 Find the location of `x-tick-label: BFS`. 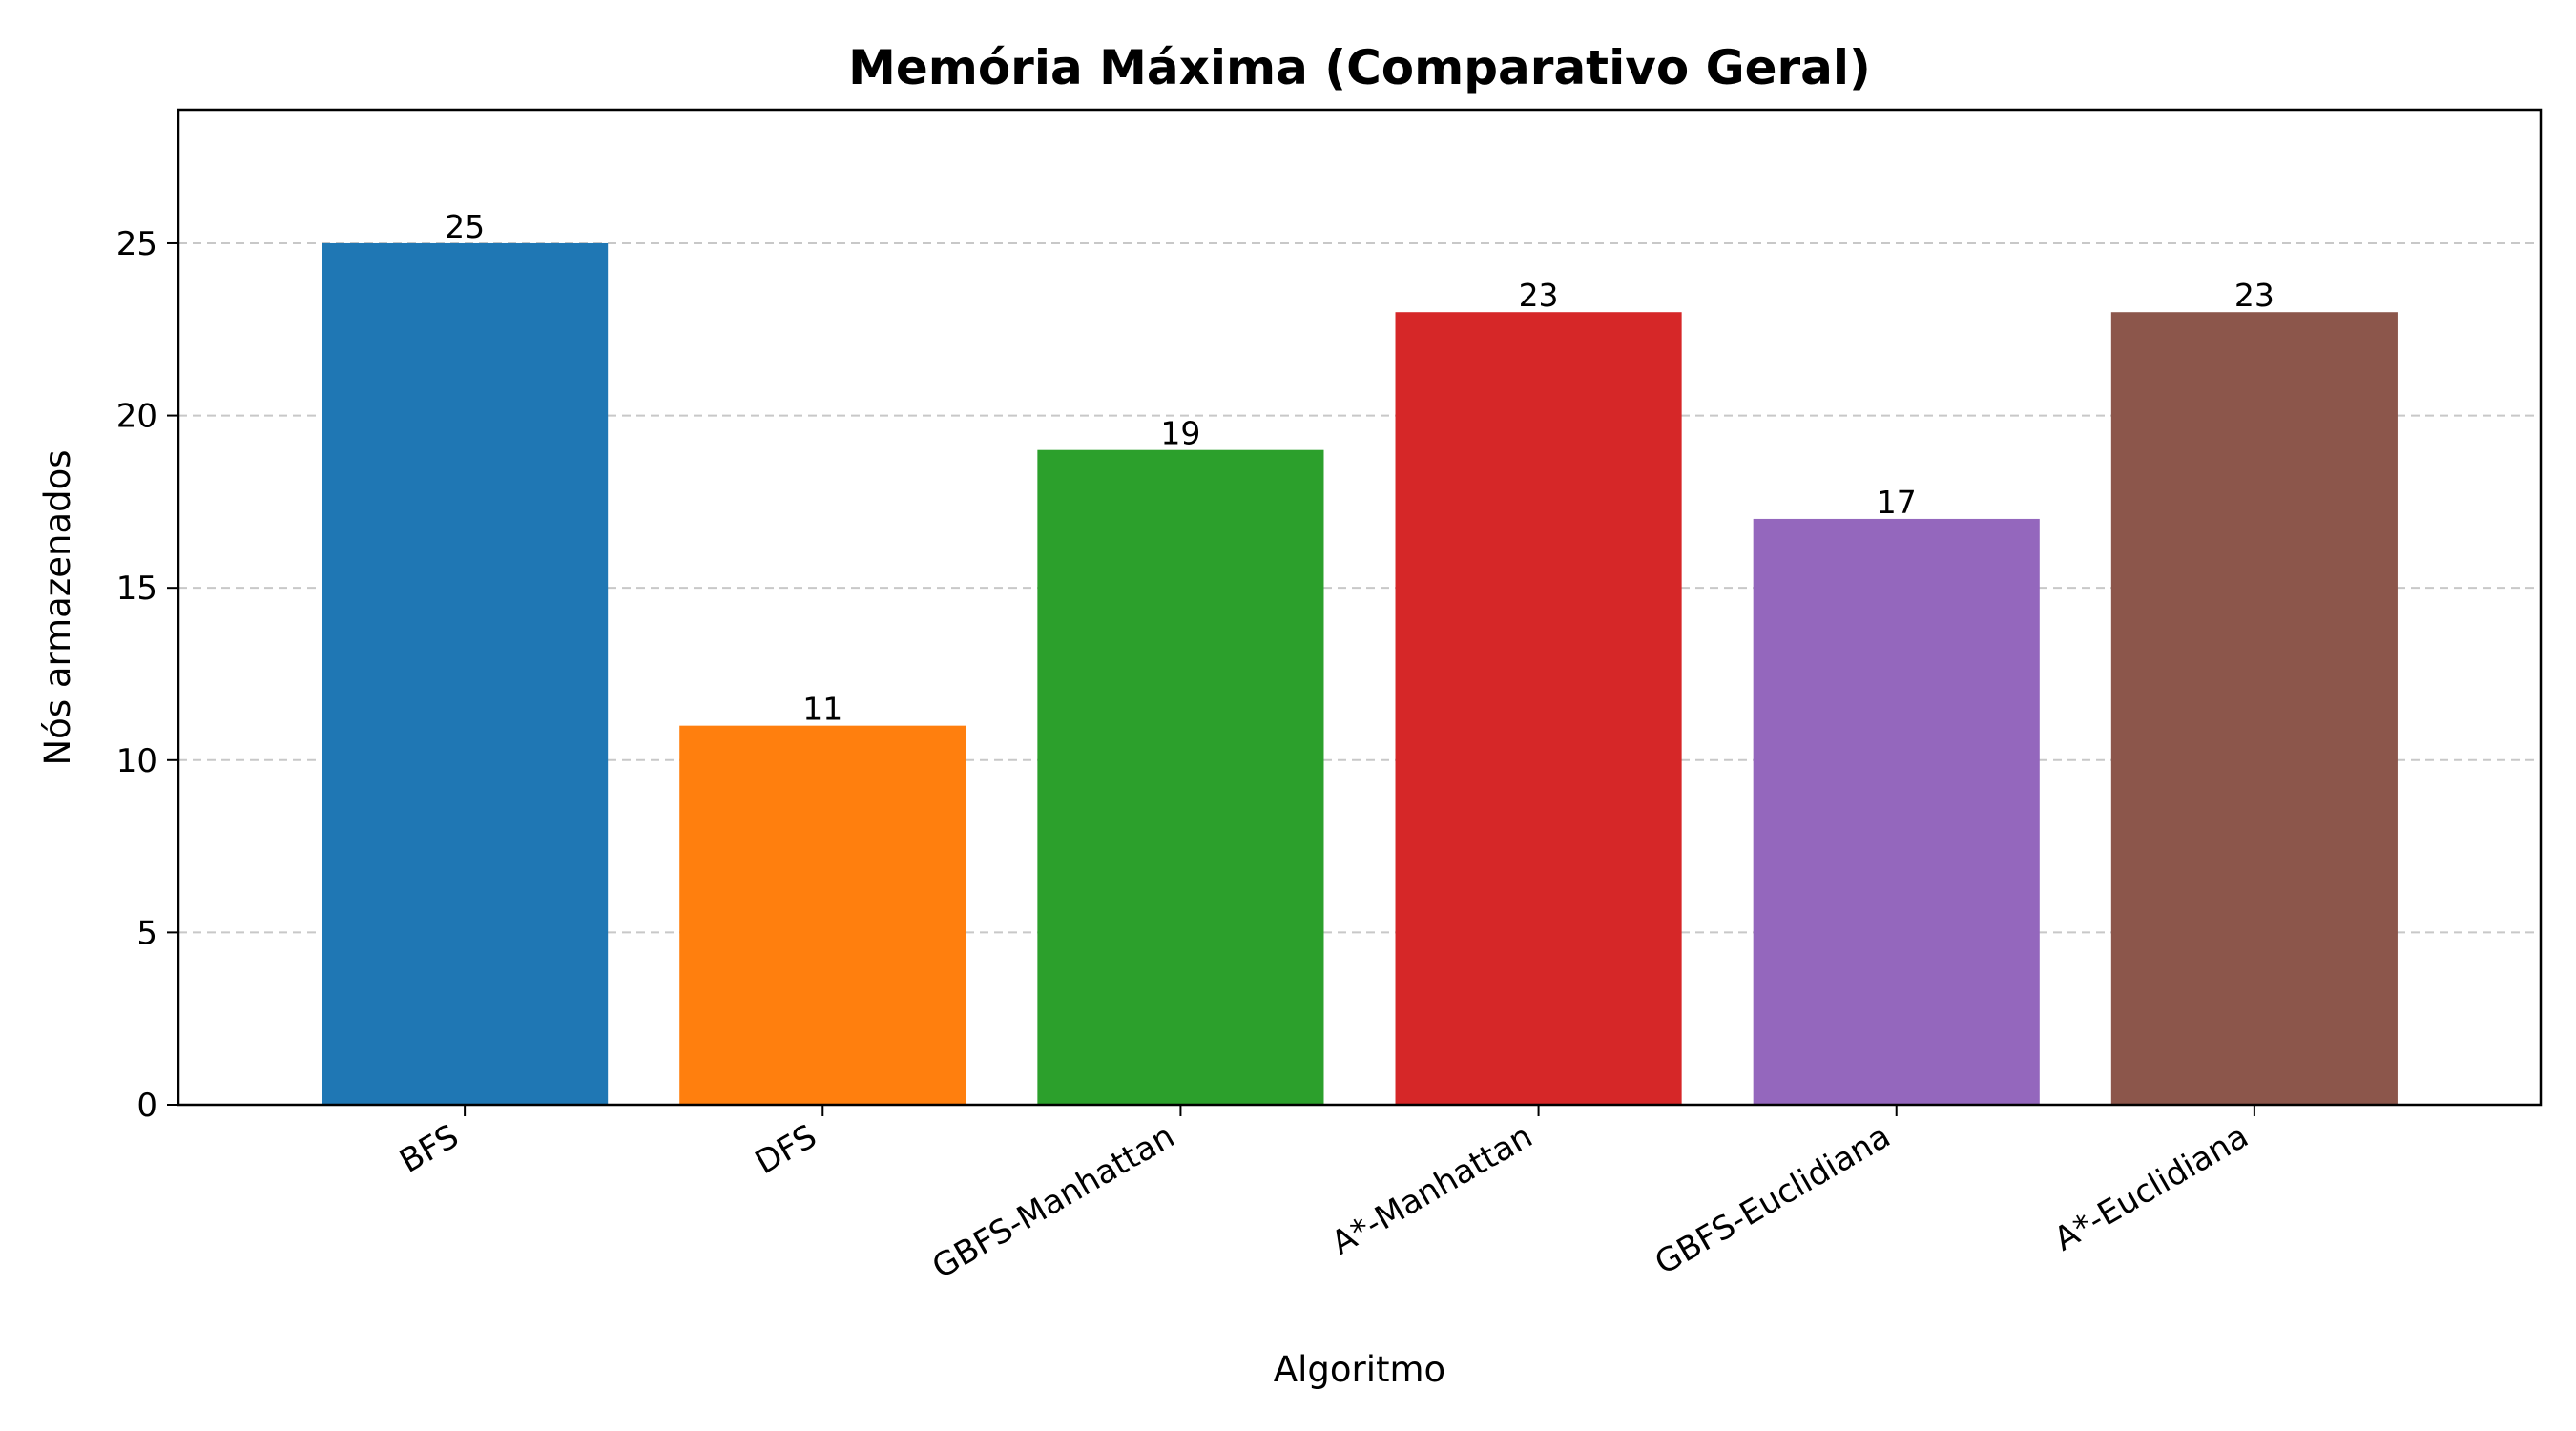

x-tick-label: BFS is located at coordinates (429, 1149).